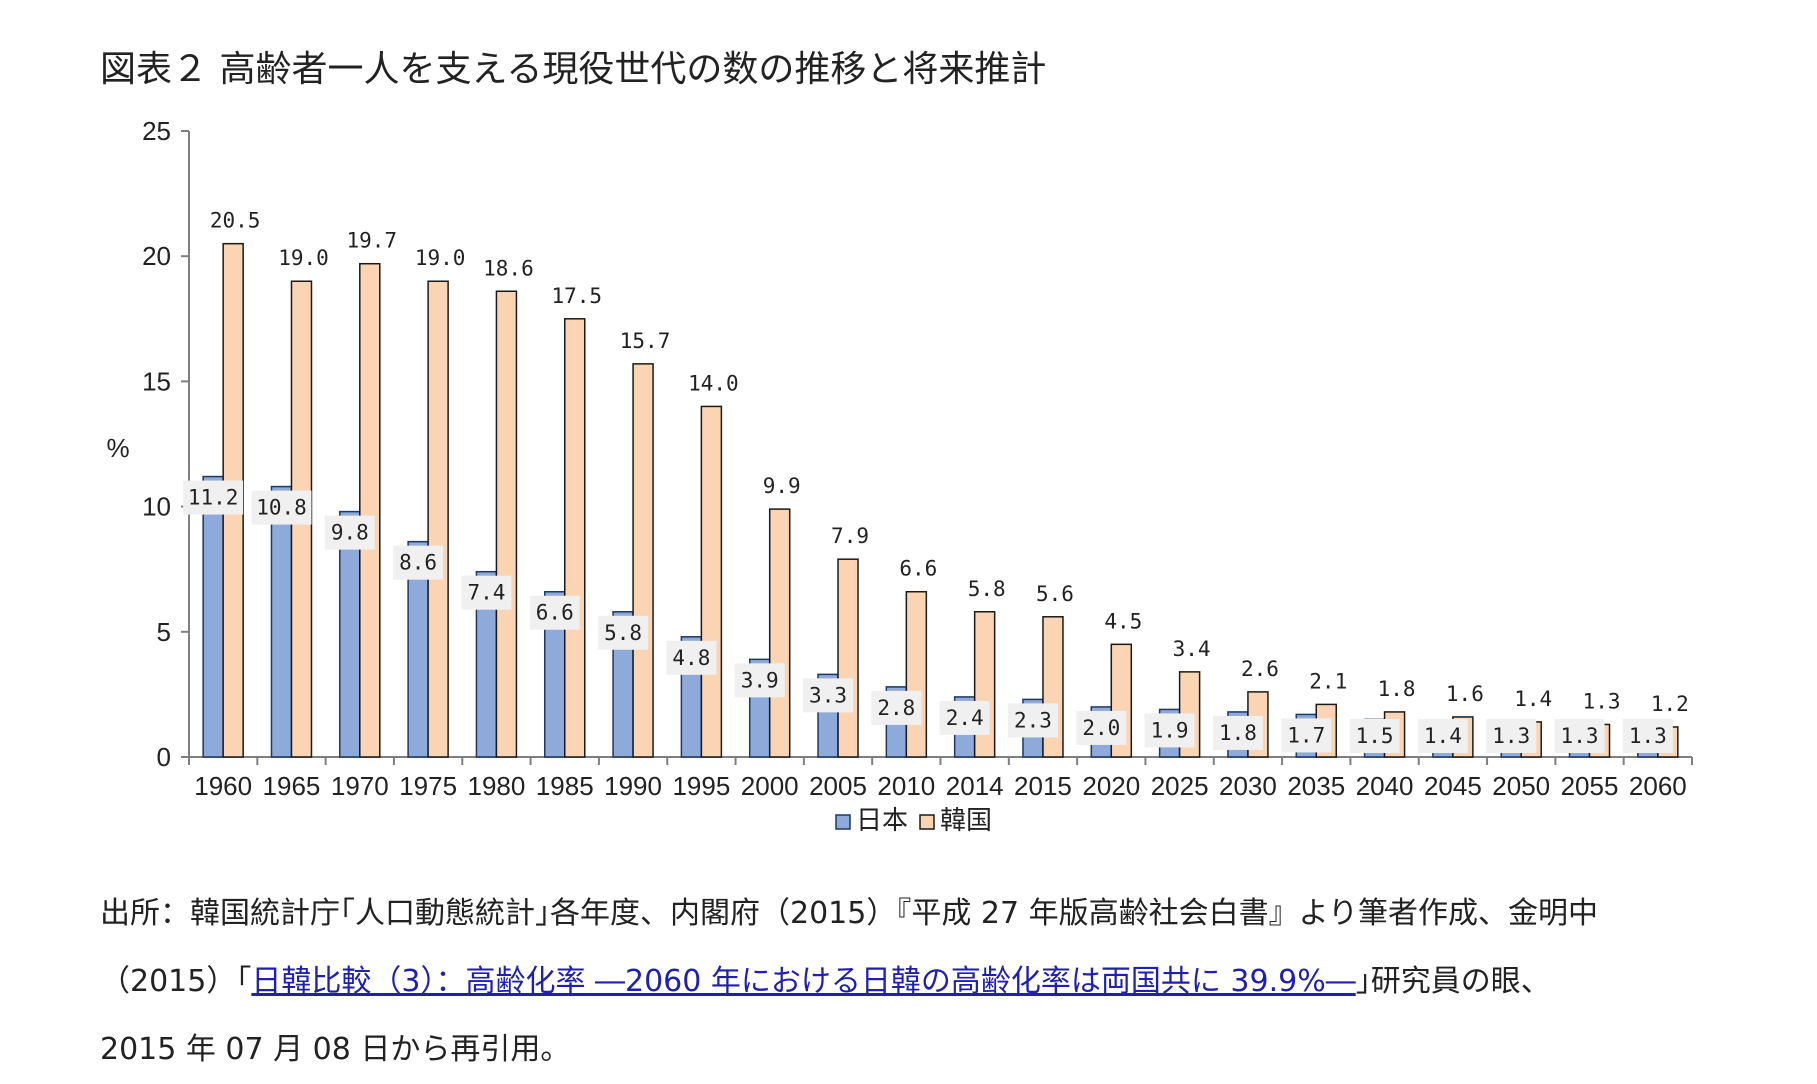 The image size is (1817, 1084). Describe the element at coordinates (850, 536) in the screenshot. I see `data-label-korea: 7.9` at that location.